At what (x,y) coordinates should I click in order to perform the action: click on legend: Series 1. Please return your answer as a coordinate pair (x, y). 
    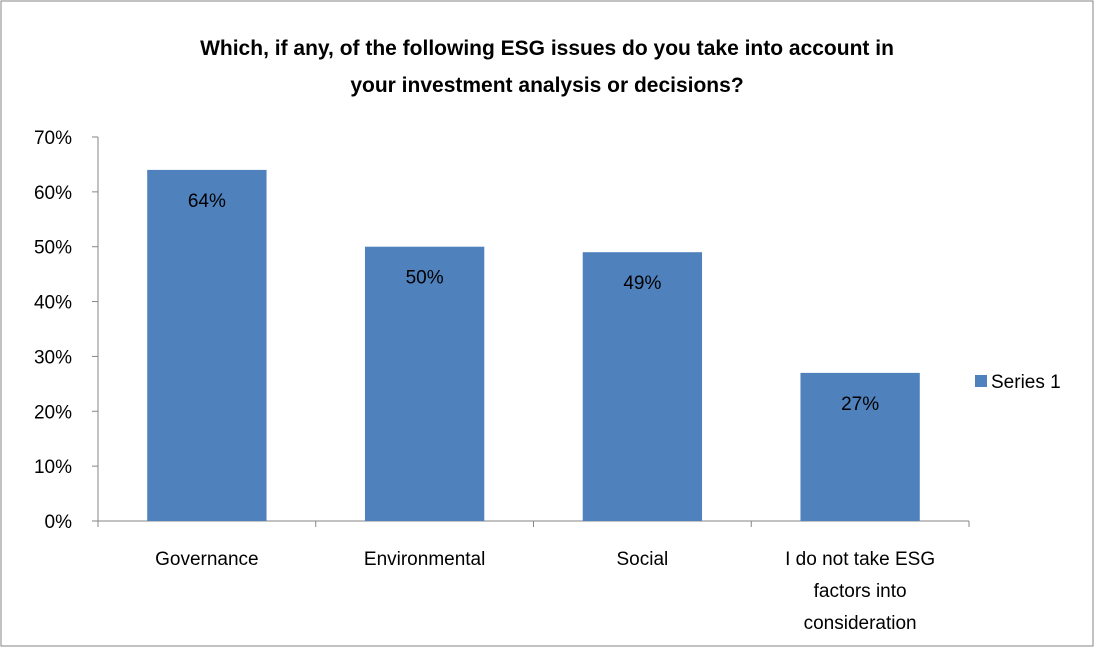
    Looking at the image, I should click on (1018, 382).